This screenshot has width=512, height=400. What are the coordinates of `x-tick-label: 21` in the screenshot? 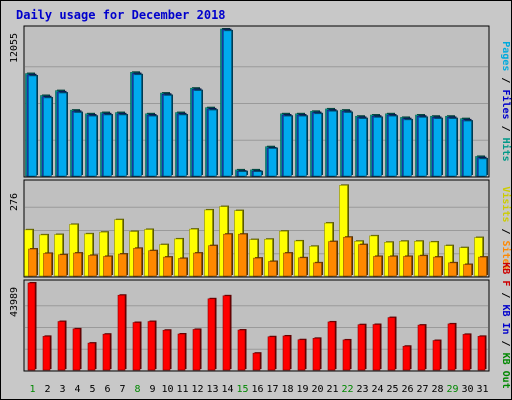 It's located at (332, 389).